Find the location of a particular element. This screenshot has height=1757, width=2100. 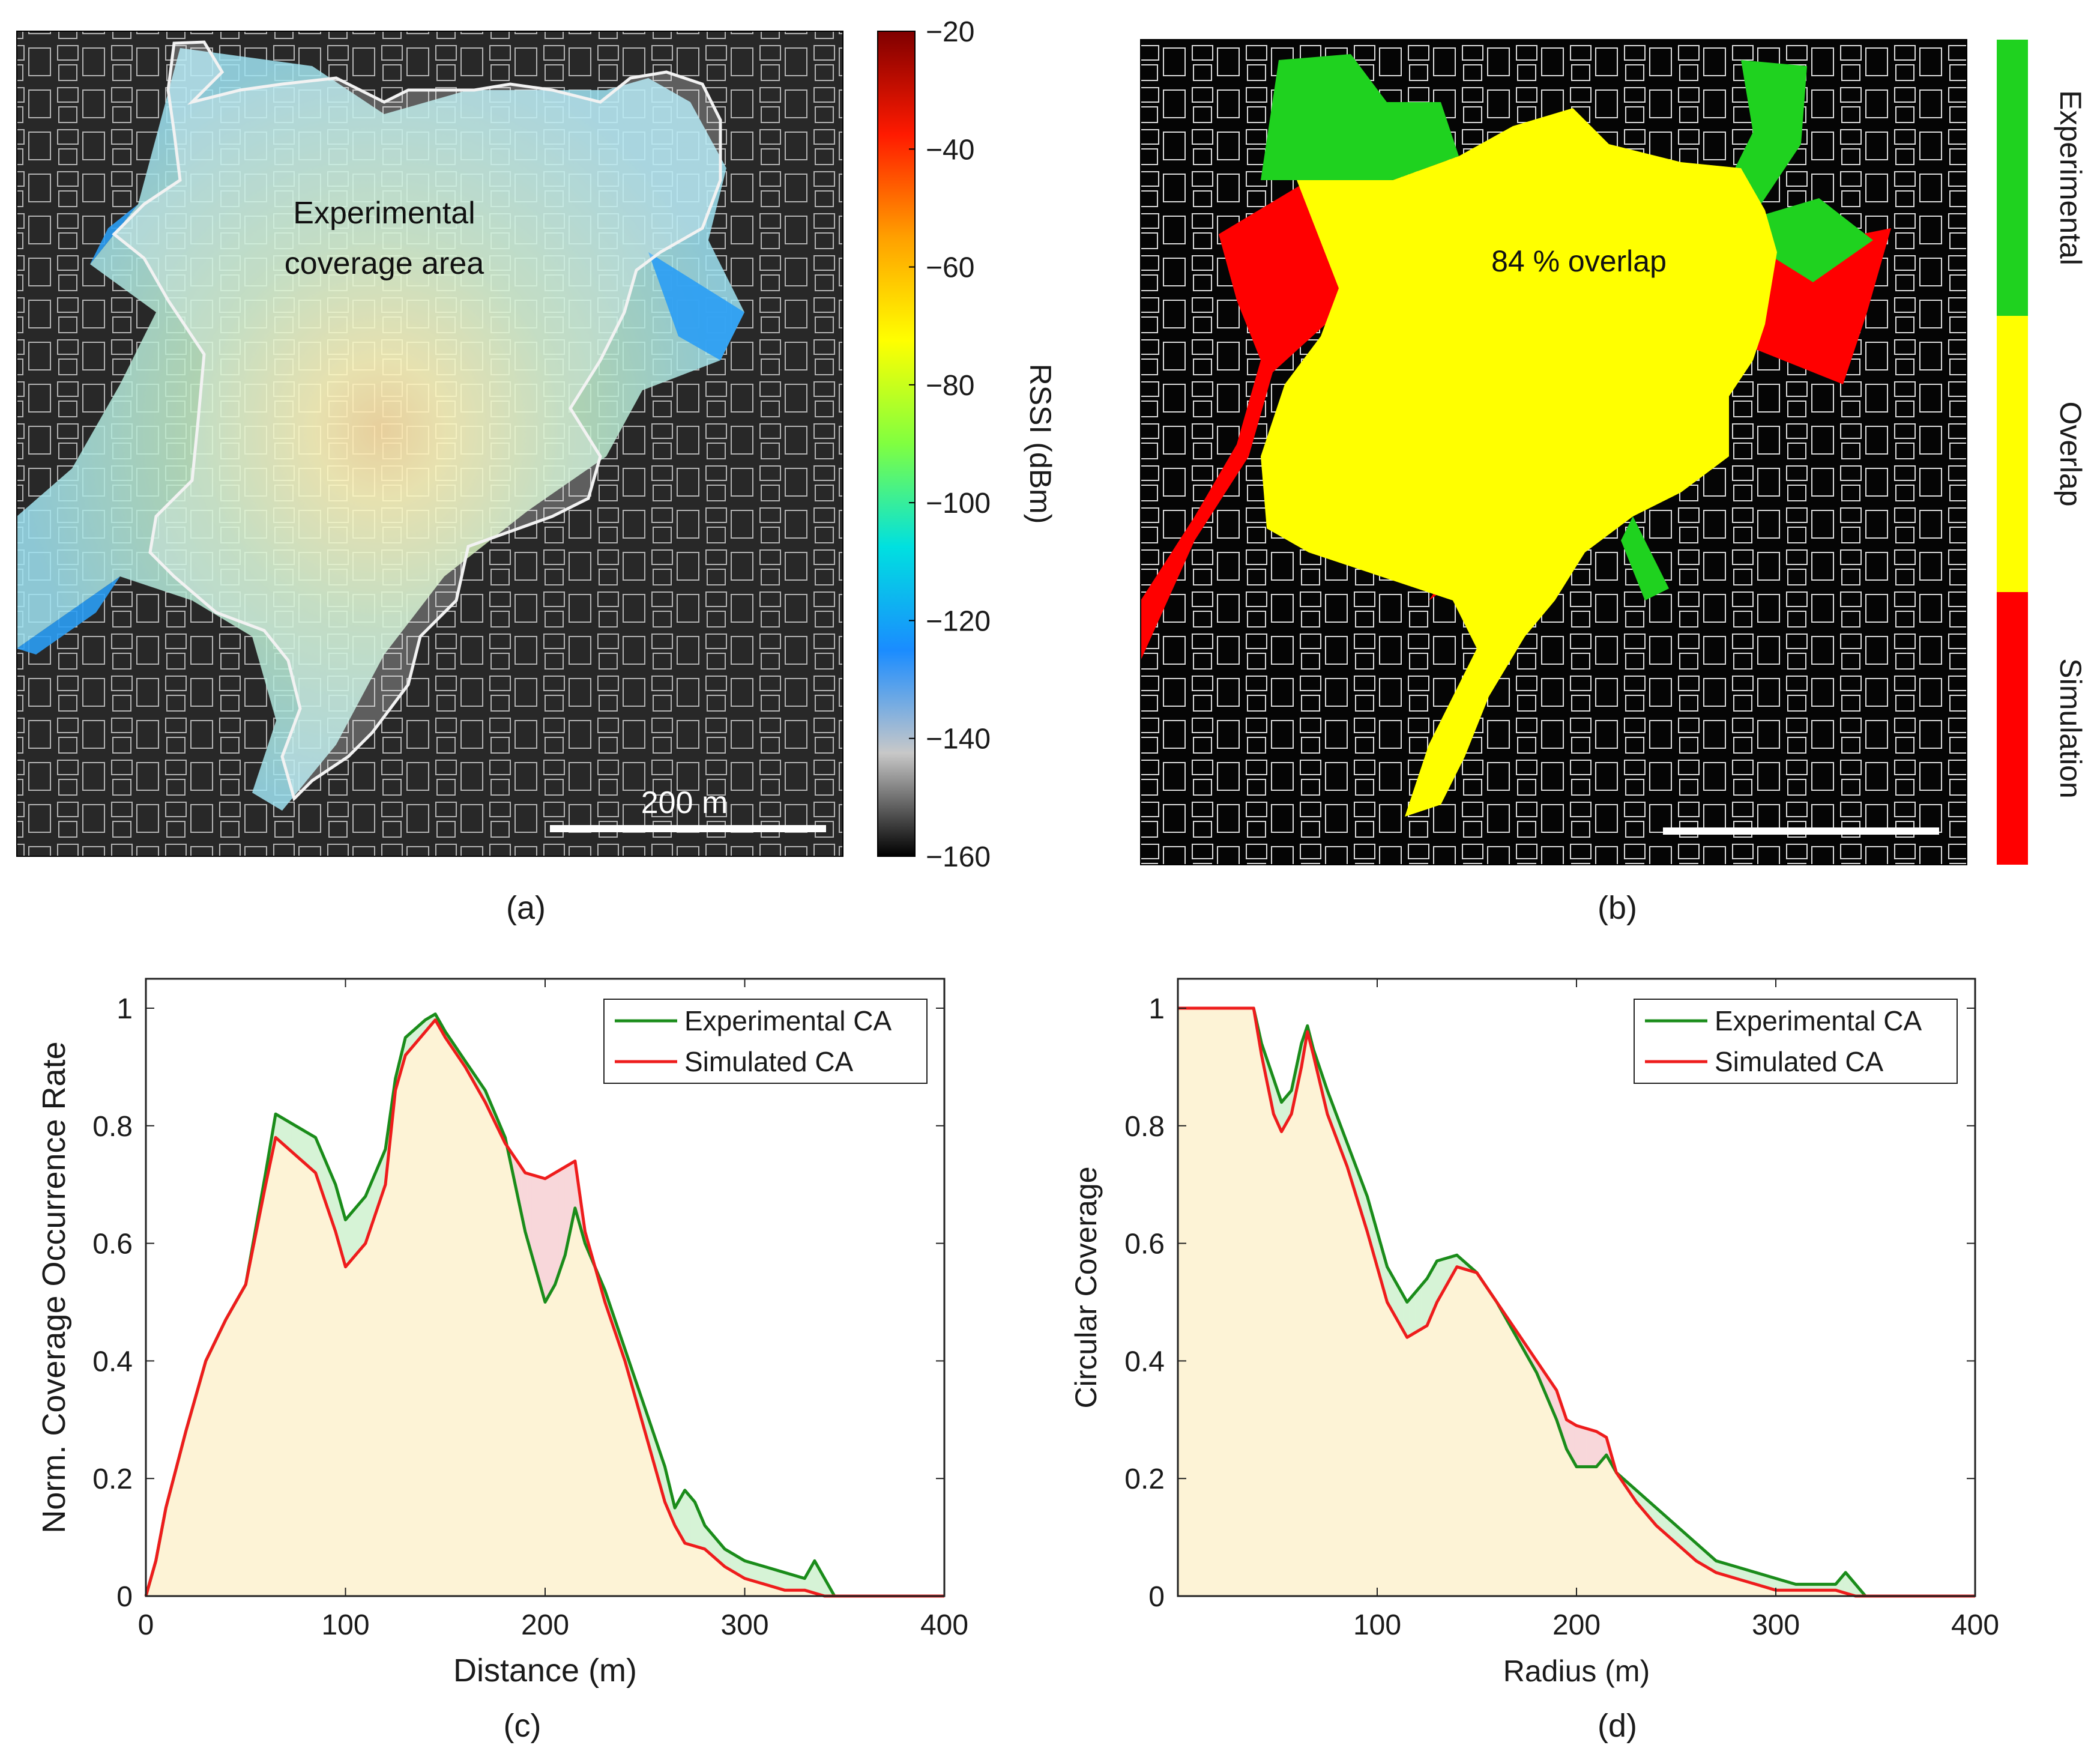

experimental-coverage-label-line2: coverage area is located at coordinates (385, 263).